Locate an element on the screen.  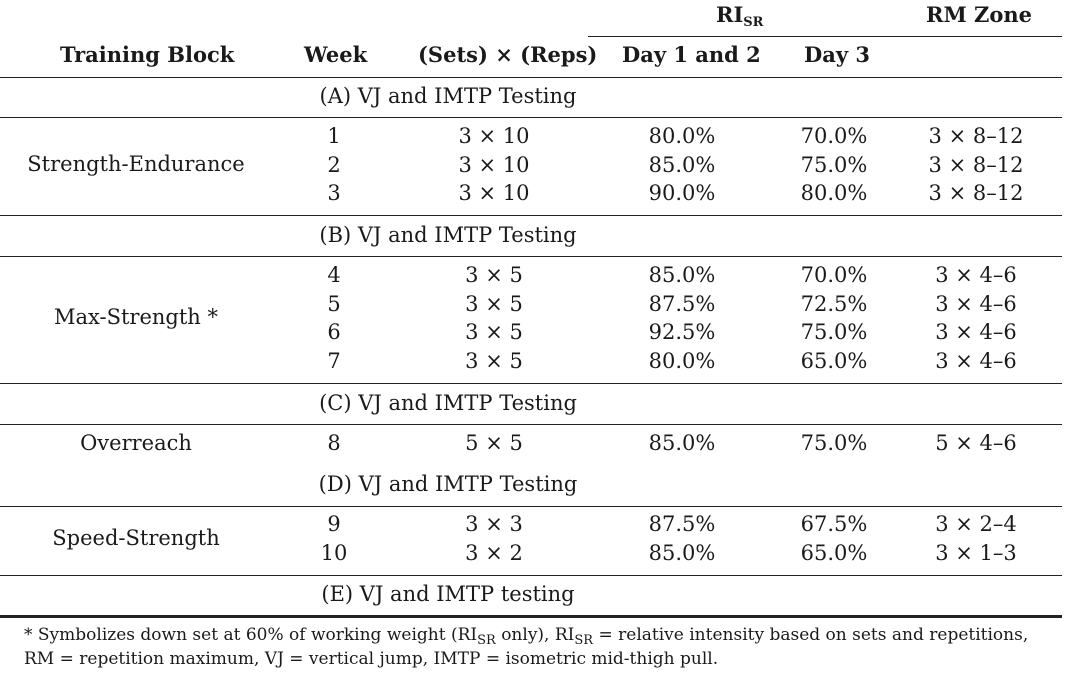
testing-row: (B) VJ and IMTP Testing is located at coordinates (448, 235).